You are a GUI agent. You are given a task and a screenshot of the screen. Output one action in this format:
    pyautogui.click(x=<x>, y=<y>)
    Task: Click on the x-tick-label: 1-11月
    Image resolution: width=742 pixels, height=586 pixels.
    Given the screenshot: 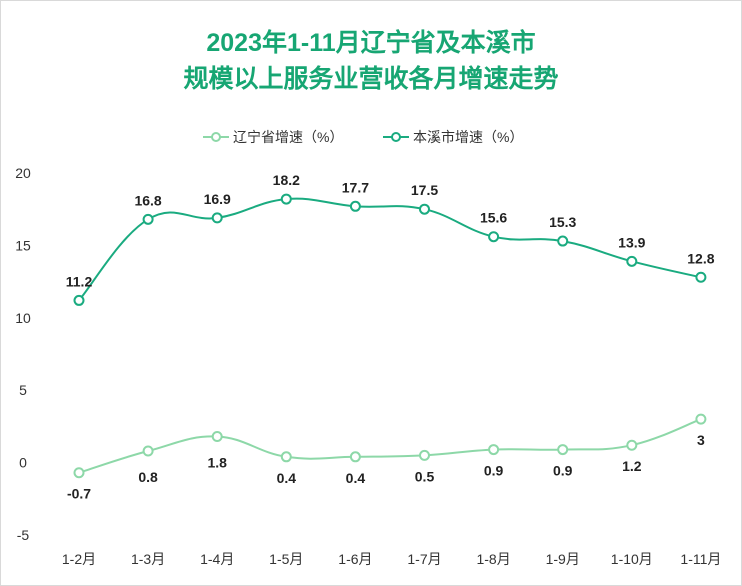 What is the action you would take?
    pyautogui.click(x=700, y=559)
    